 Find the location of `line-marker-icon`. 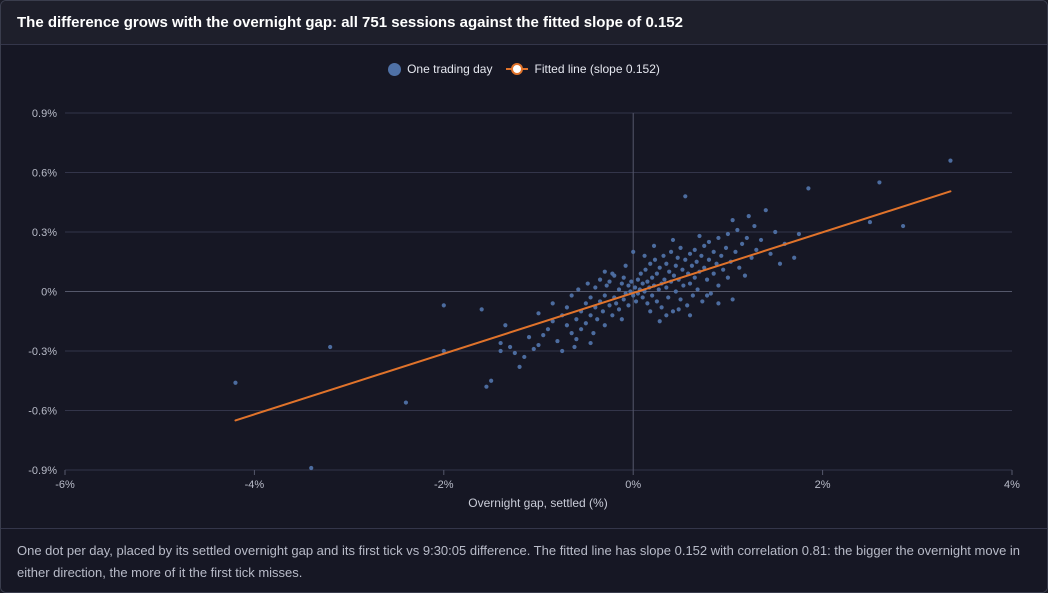

line-marker-icon is located at coordinates (517, 69).